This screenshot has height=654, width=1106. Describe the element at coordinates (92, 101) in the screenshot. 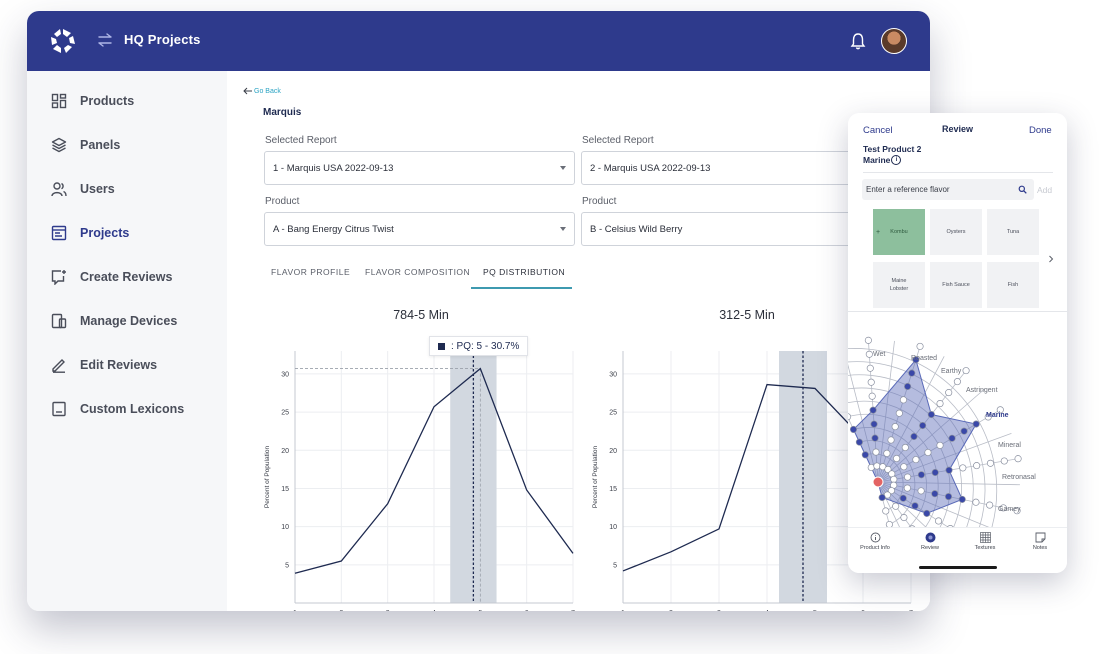

I see `sidebar-item-products: Products` at that location.